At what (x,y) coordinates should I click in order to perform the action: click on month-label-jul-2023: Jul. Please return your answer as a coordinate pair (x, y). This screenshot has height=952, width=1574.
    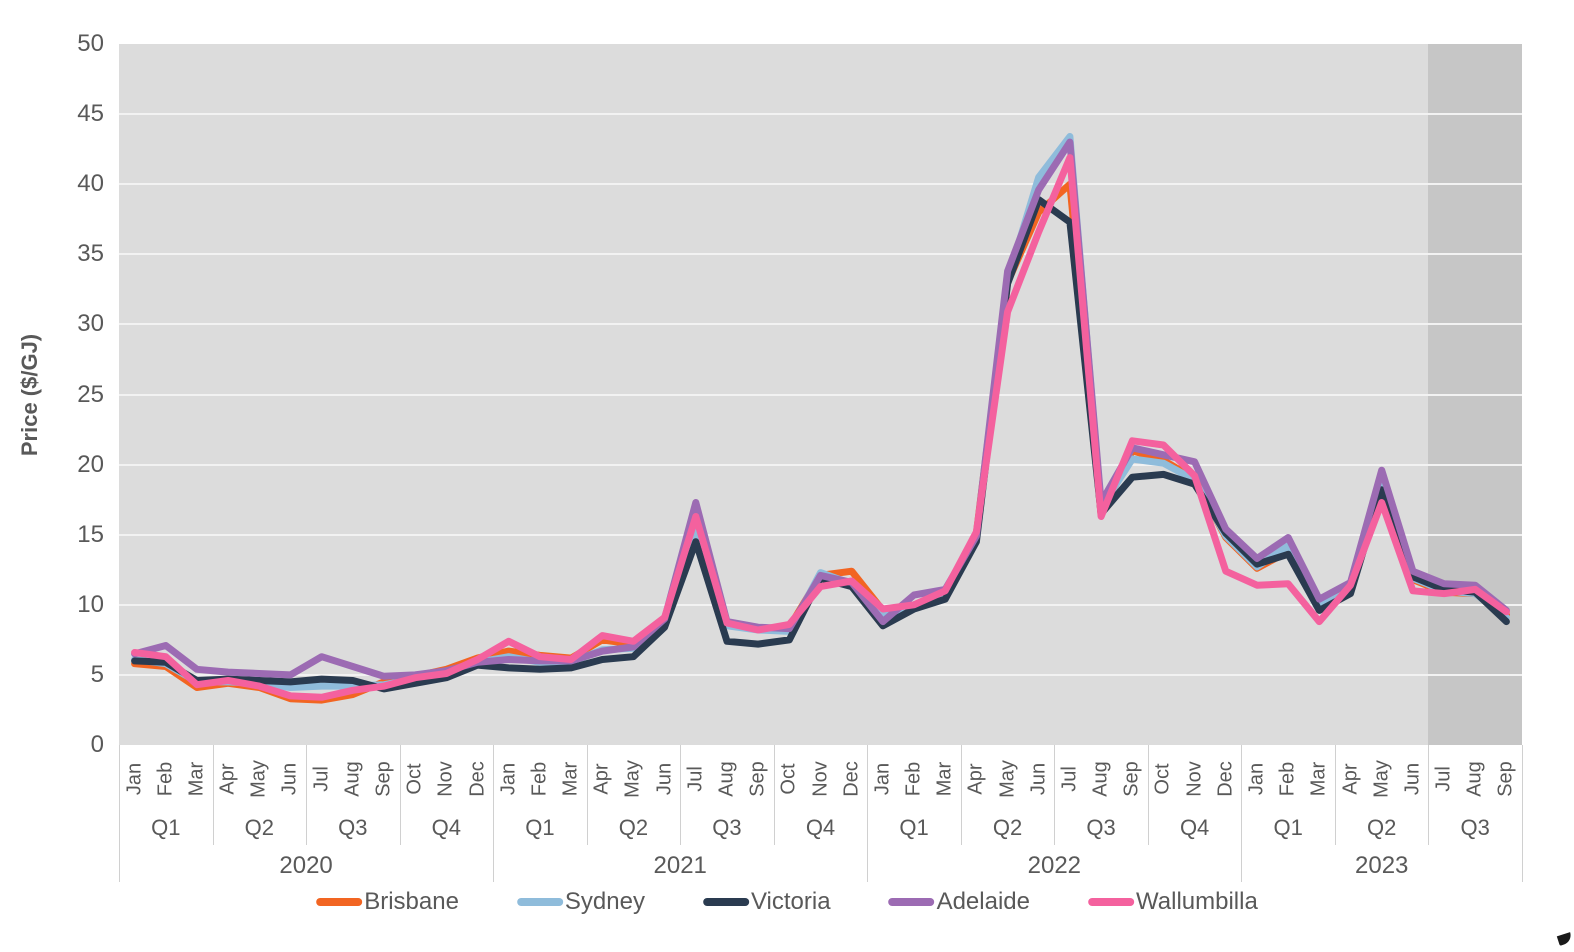
    Looking at the image, I should click on (1443, 779).